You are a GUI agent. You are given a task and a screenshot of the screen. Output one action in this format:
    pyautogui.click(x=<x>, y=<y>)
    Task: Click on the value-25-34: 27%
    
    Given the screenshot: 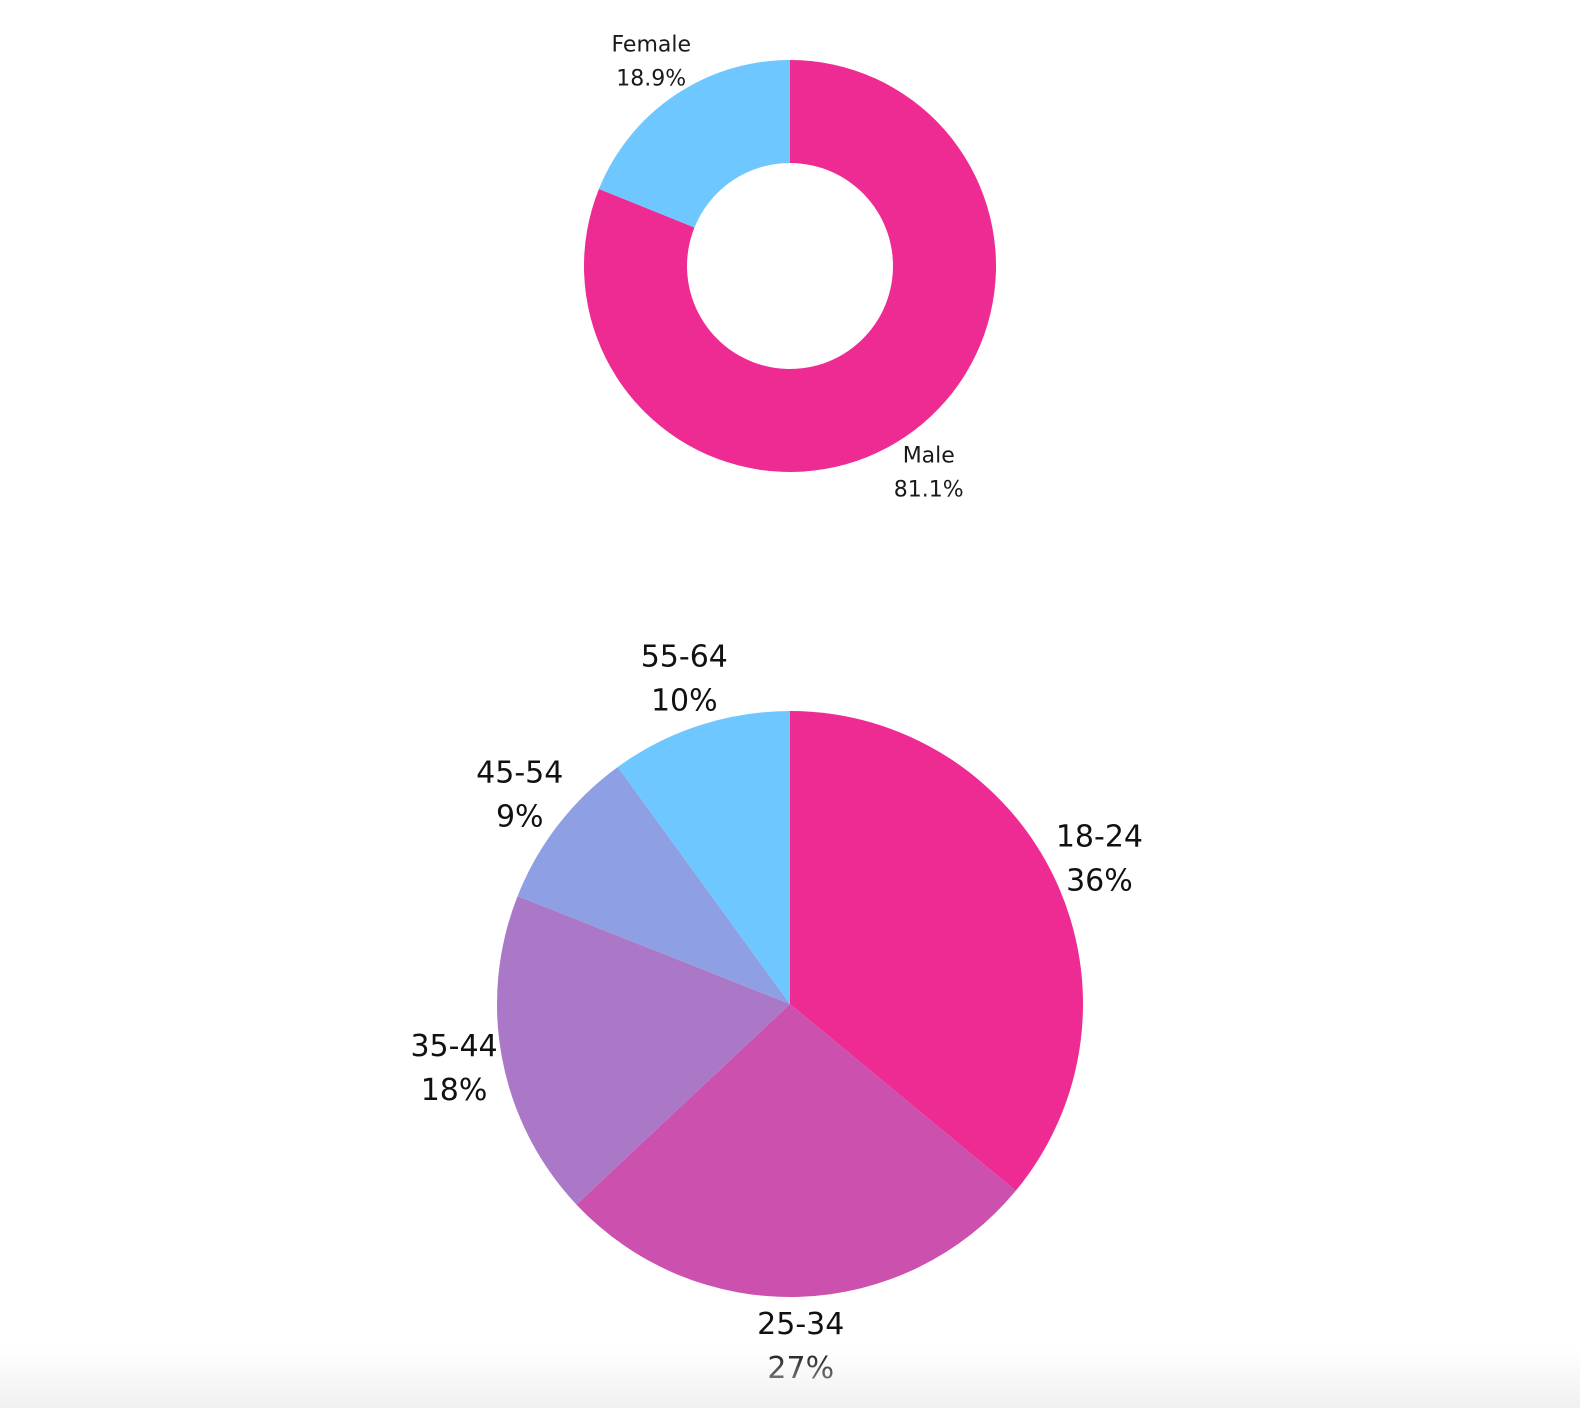 What is the action you would take?
    pyautogui.click(x=800, y=1368)
    